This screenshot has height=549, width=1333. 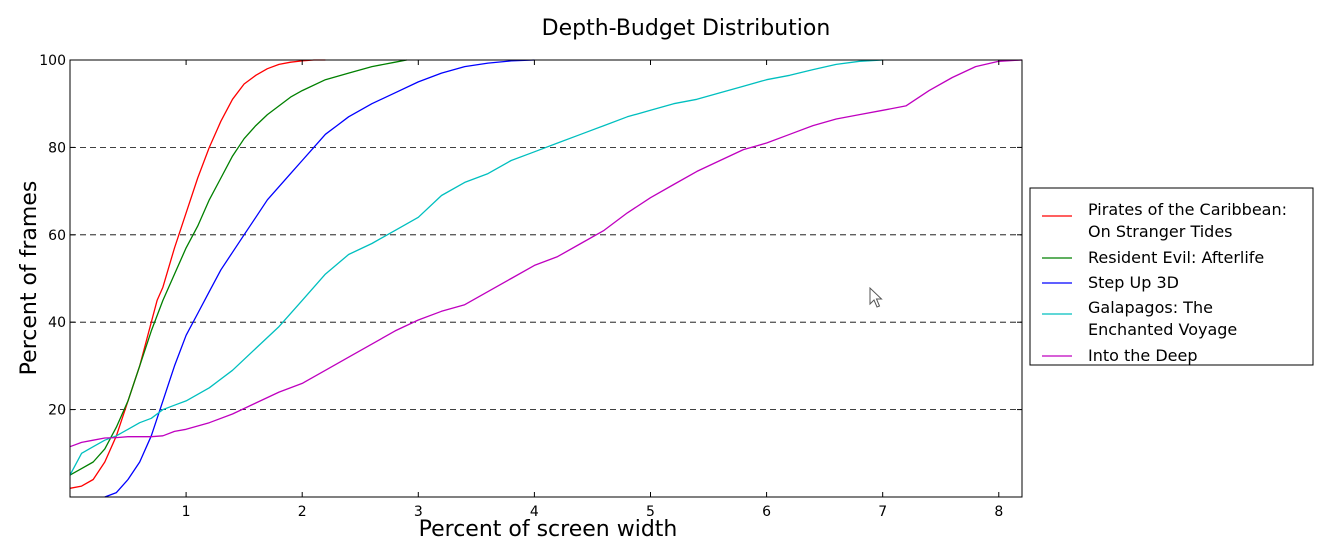 I want to click on y-tick-label: 40, so click(x=57, y=323).